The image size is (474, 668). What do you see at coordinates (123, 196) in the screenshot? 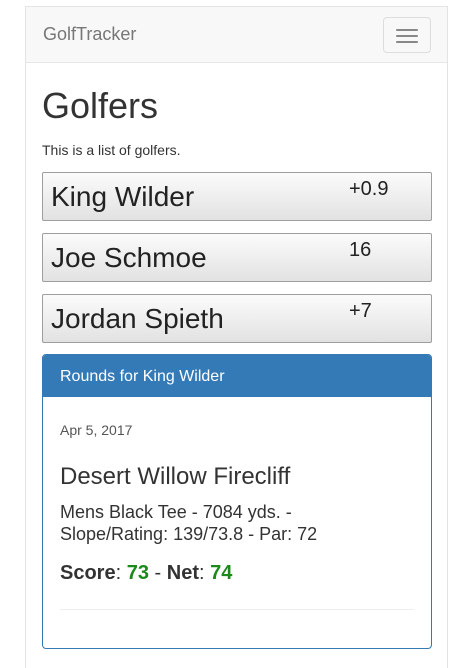
I see `golfer-name: King Wilder` at bounding box center [123, 196].